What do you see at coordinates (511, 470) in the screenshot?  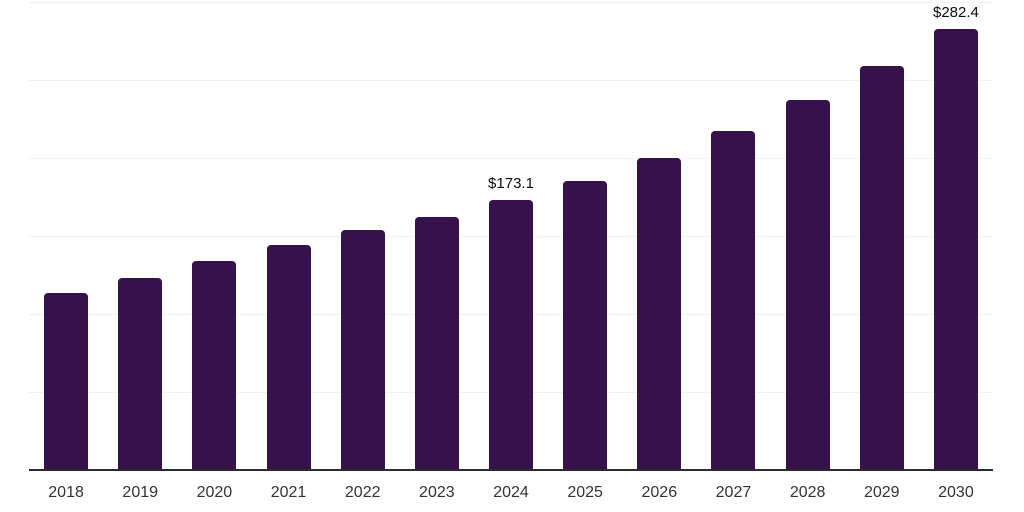 I see `x-axis-line` at bounding box center [511, 470].